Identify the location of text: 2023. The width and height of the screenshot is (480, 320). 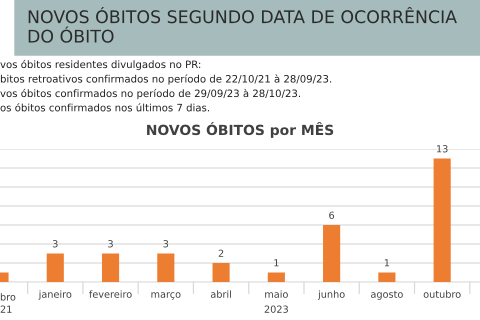
(276, 309).